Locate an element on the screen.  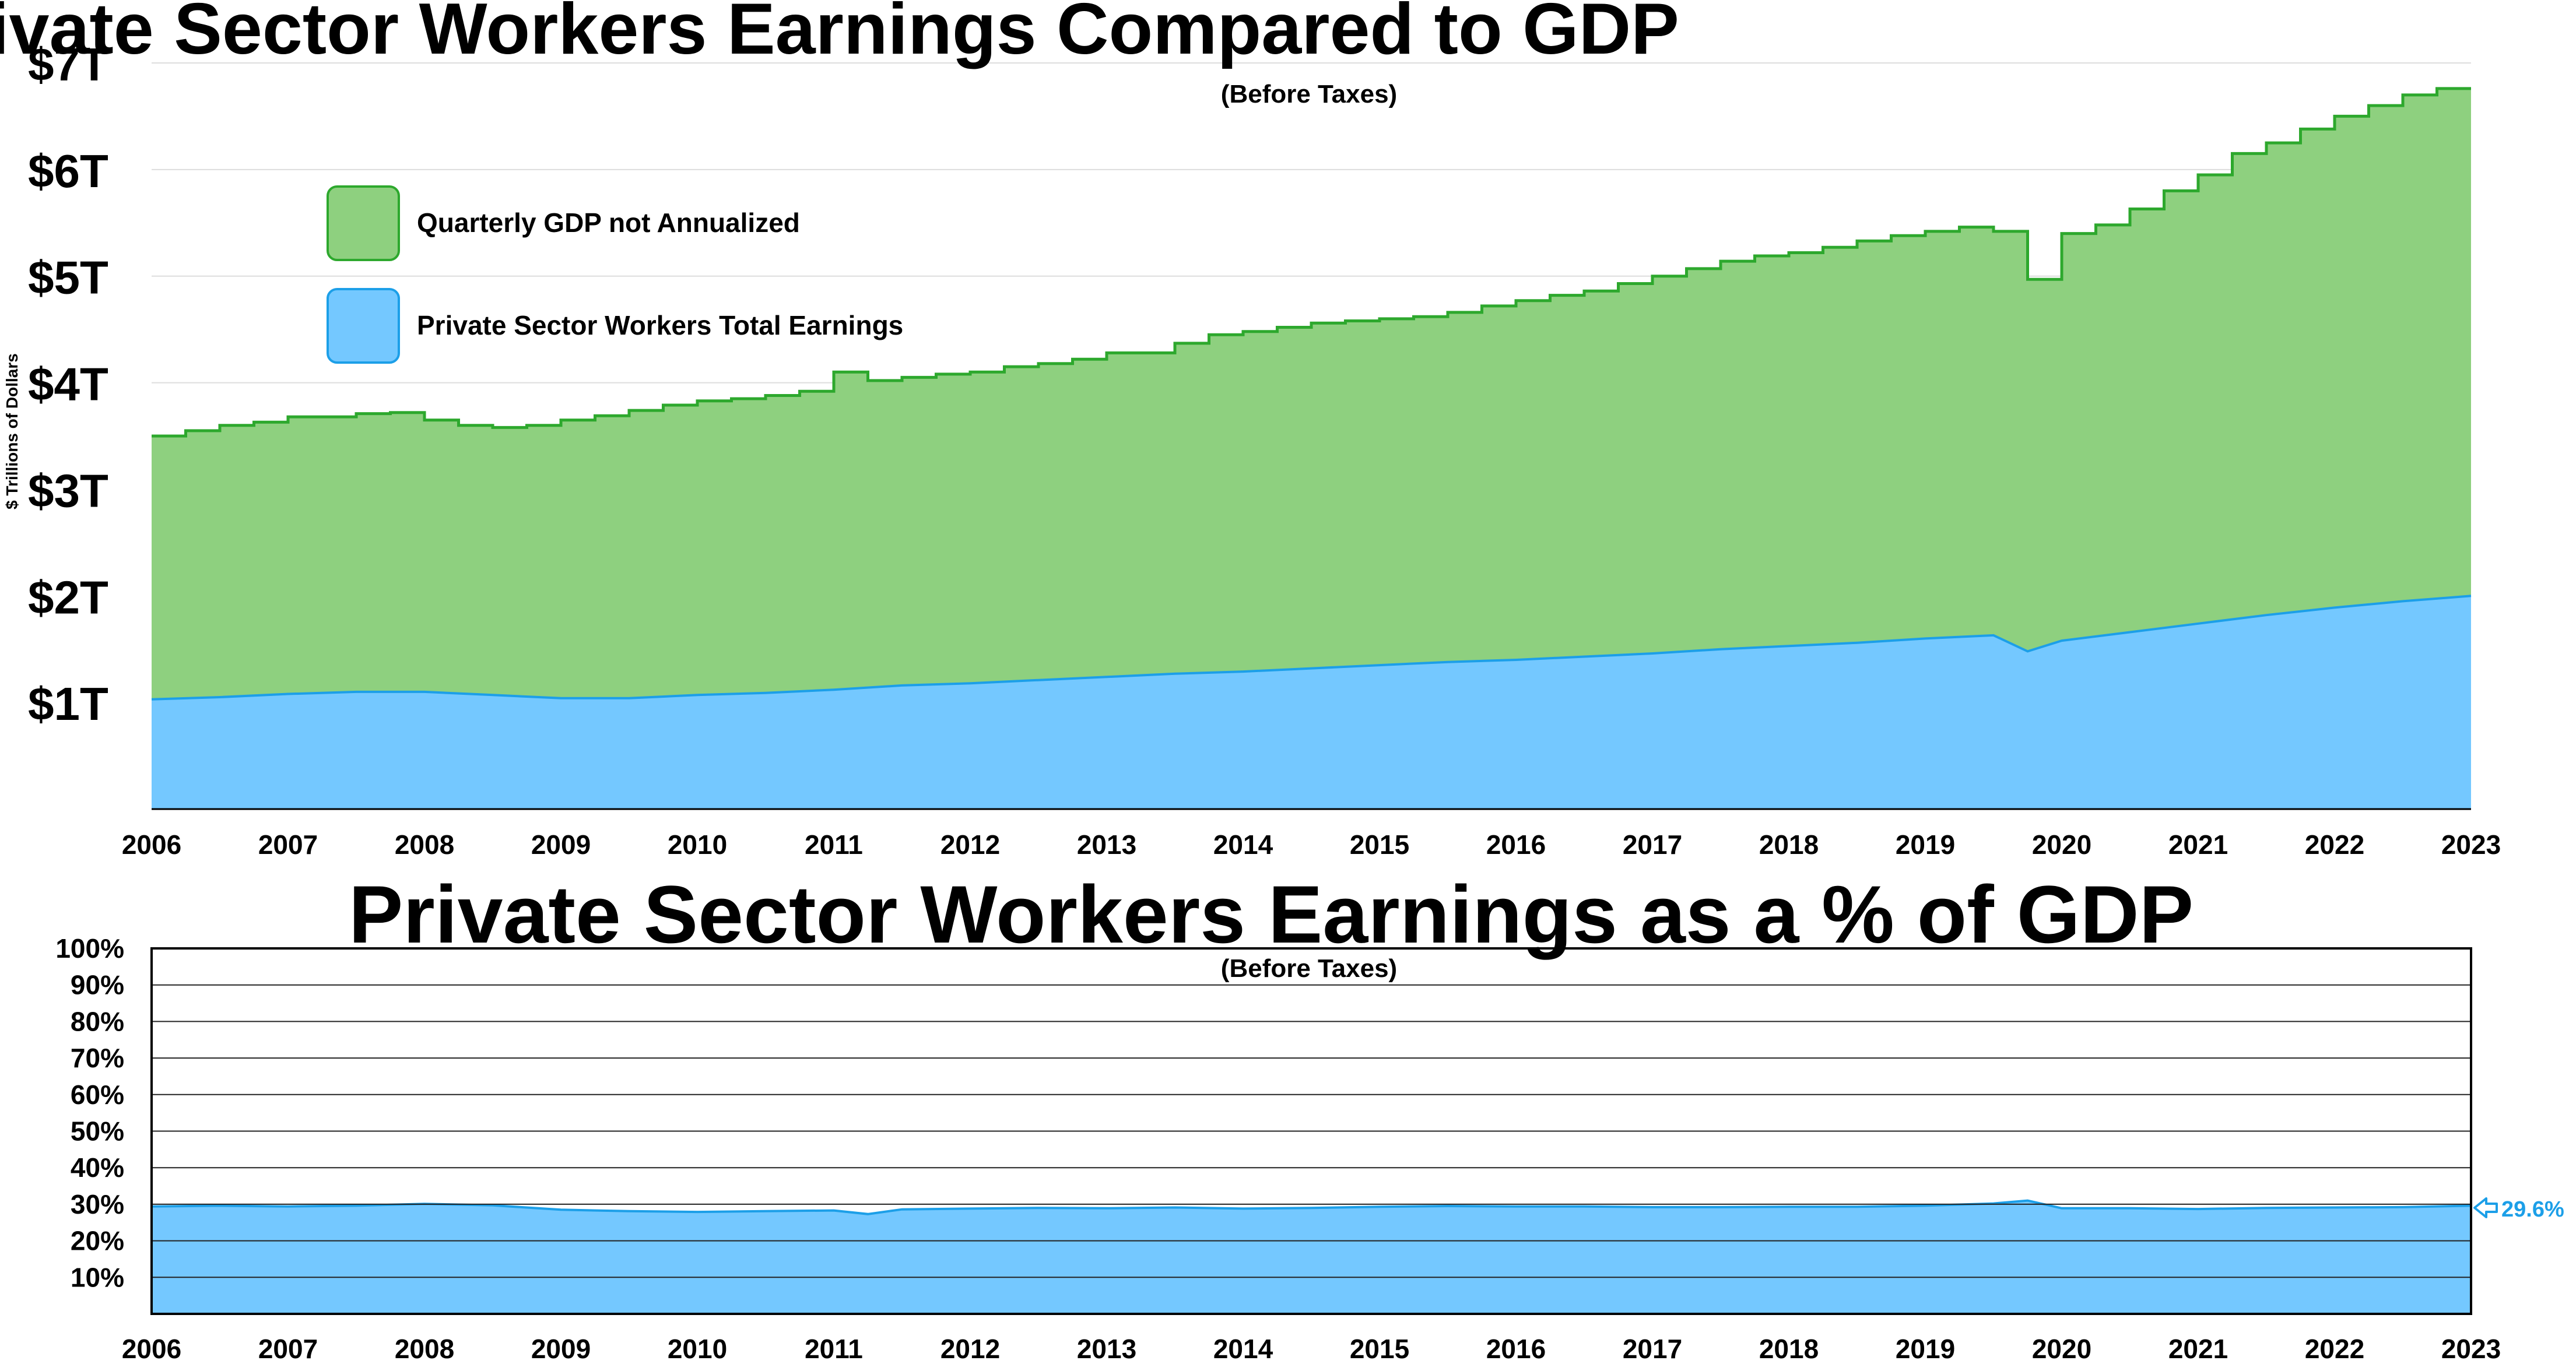
top-x-tick-label: 2021 is located at coordinates (2198, 844).